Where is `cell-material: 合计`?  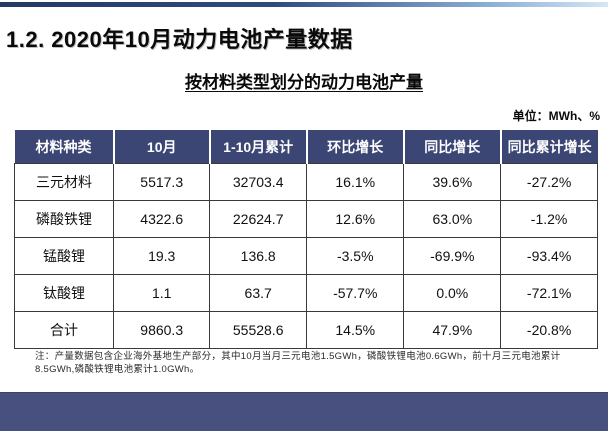
cell-material: 合计 is located at coordinates (64, 330).